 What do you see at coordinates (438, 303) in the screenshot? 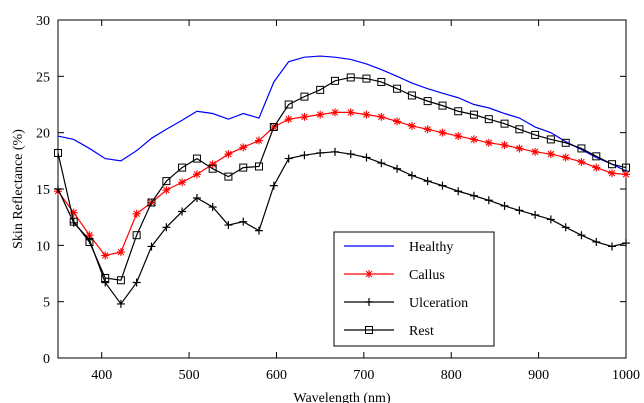
I see `legend-label: Ulceration` at bounding box center [438, 303].